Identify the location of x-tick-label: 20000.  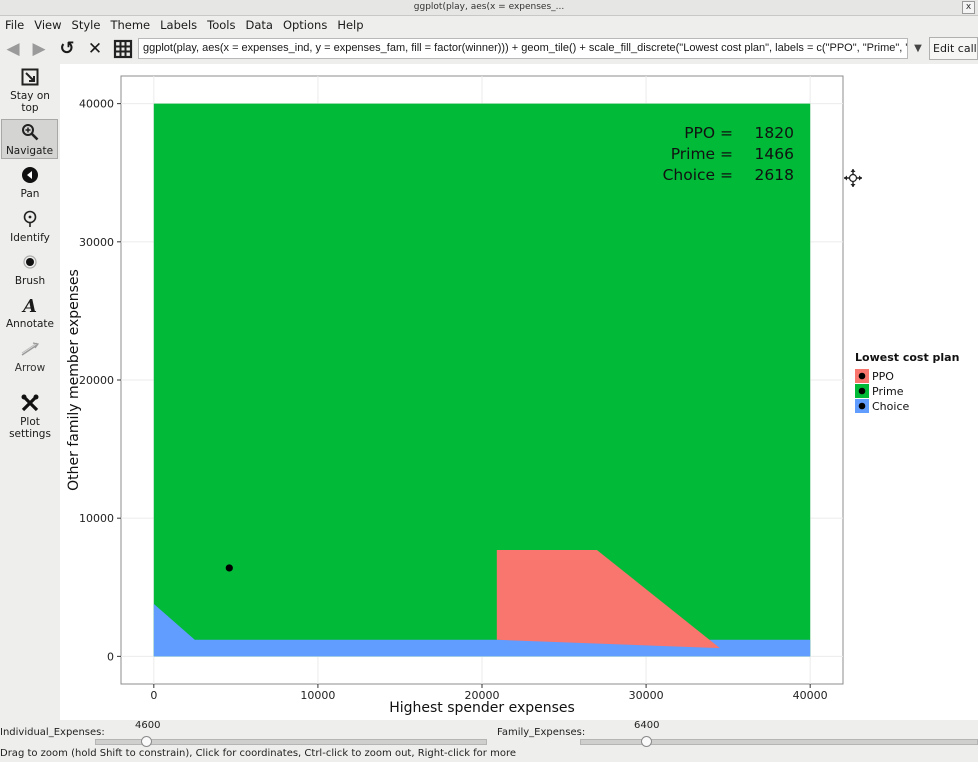
(482, 695).